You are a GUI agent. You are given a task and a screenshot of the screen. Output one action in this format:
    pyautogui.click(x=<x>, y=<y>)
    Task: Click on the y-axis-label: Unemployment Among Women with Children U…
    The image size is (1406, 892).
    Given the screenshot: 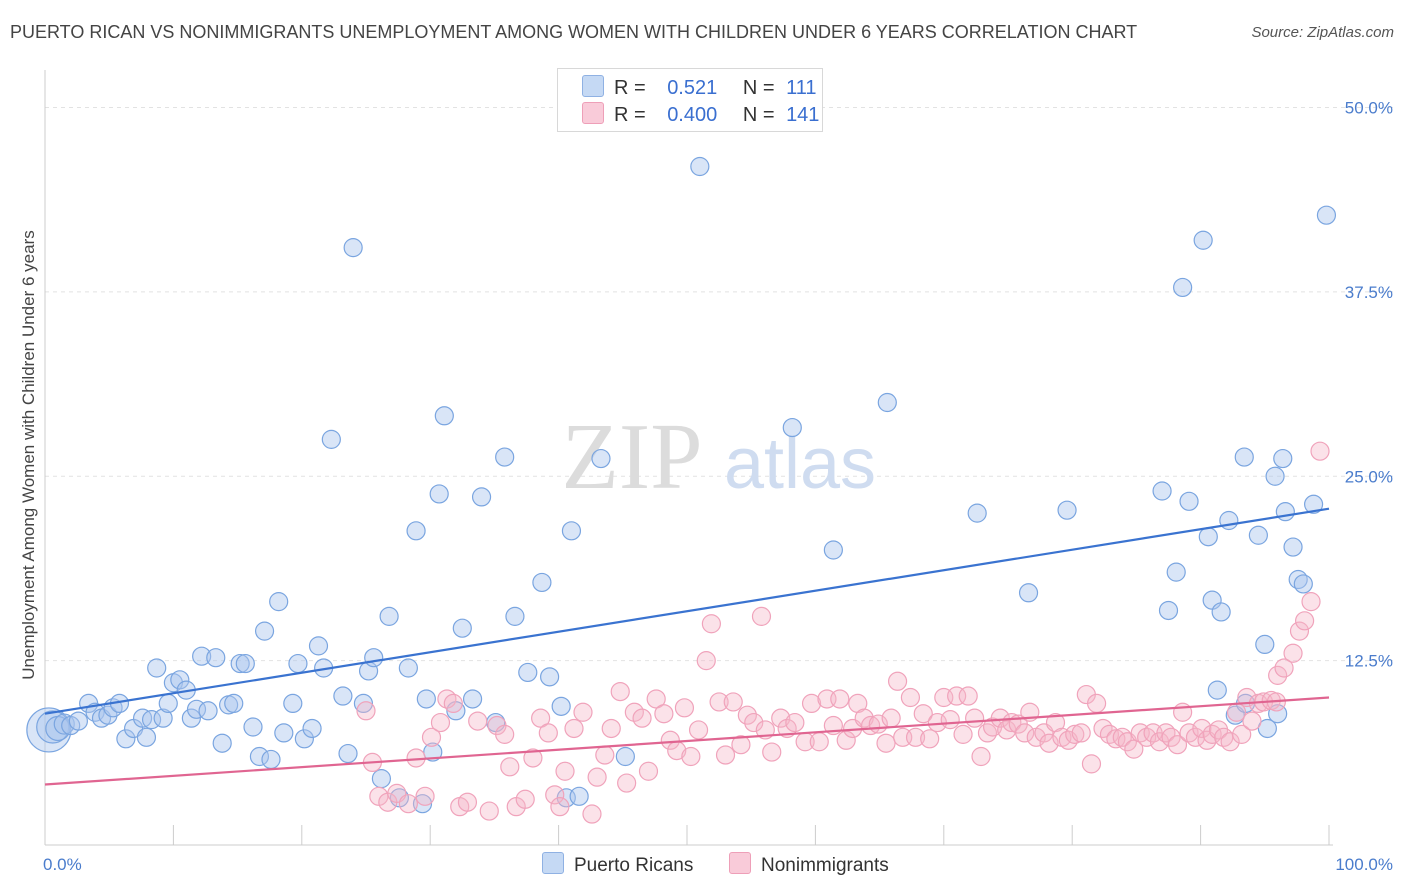 What is the action you would take?
    pyautogui.click(x=28, y=454)
    